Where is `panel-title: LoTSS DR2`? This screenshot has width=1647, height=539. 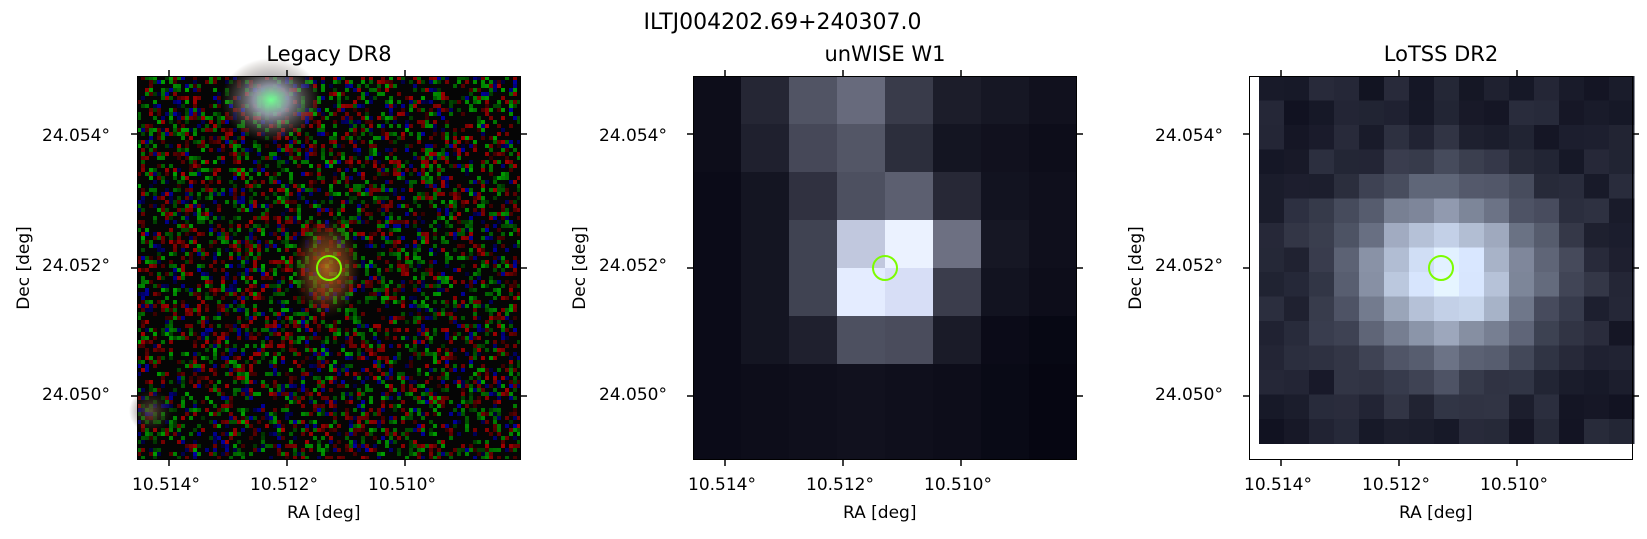 panel-title: LoTSS DR2 is located at coordinates (1441, 54).